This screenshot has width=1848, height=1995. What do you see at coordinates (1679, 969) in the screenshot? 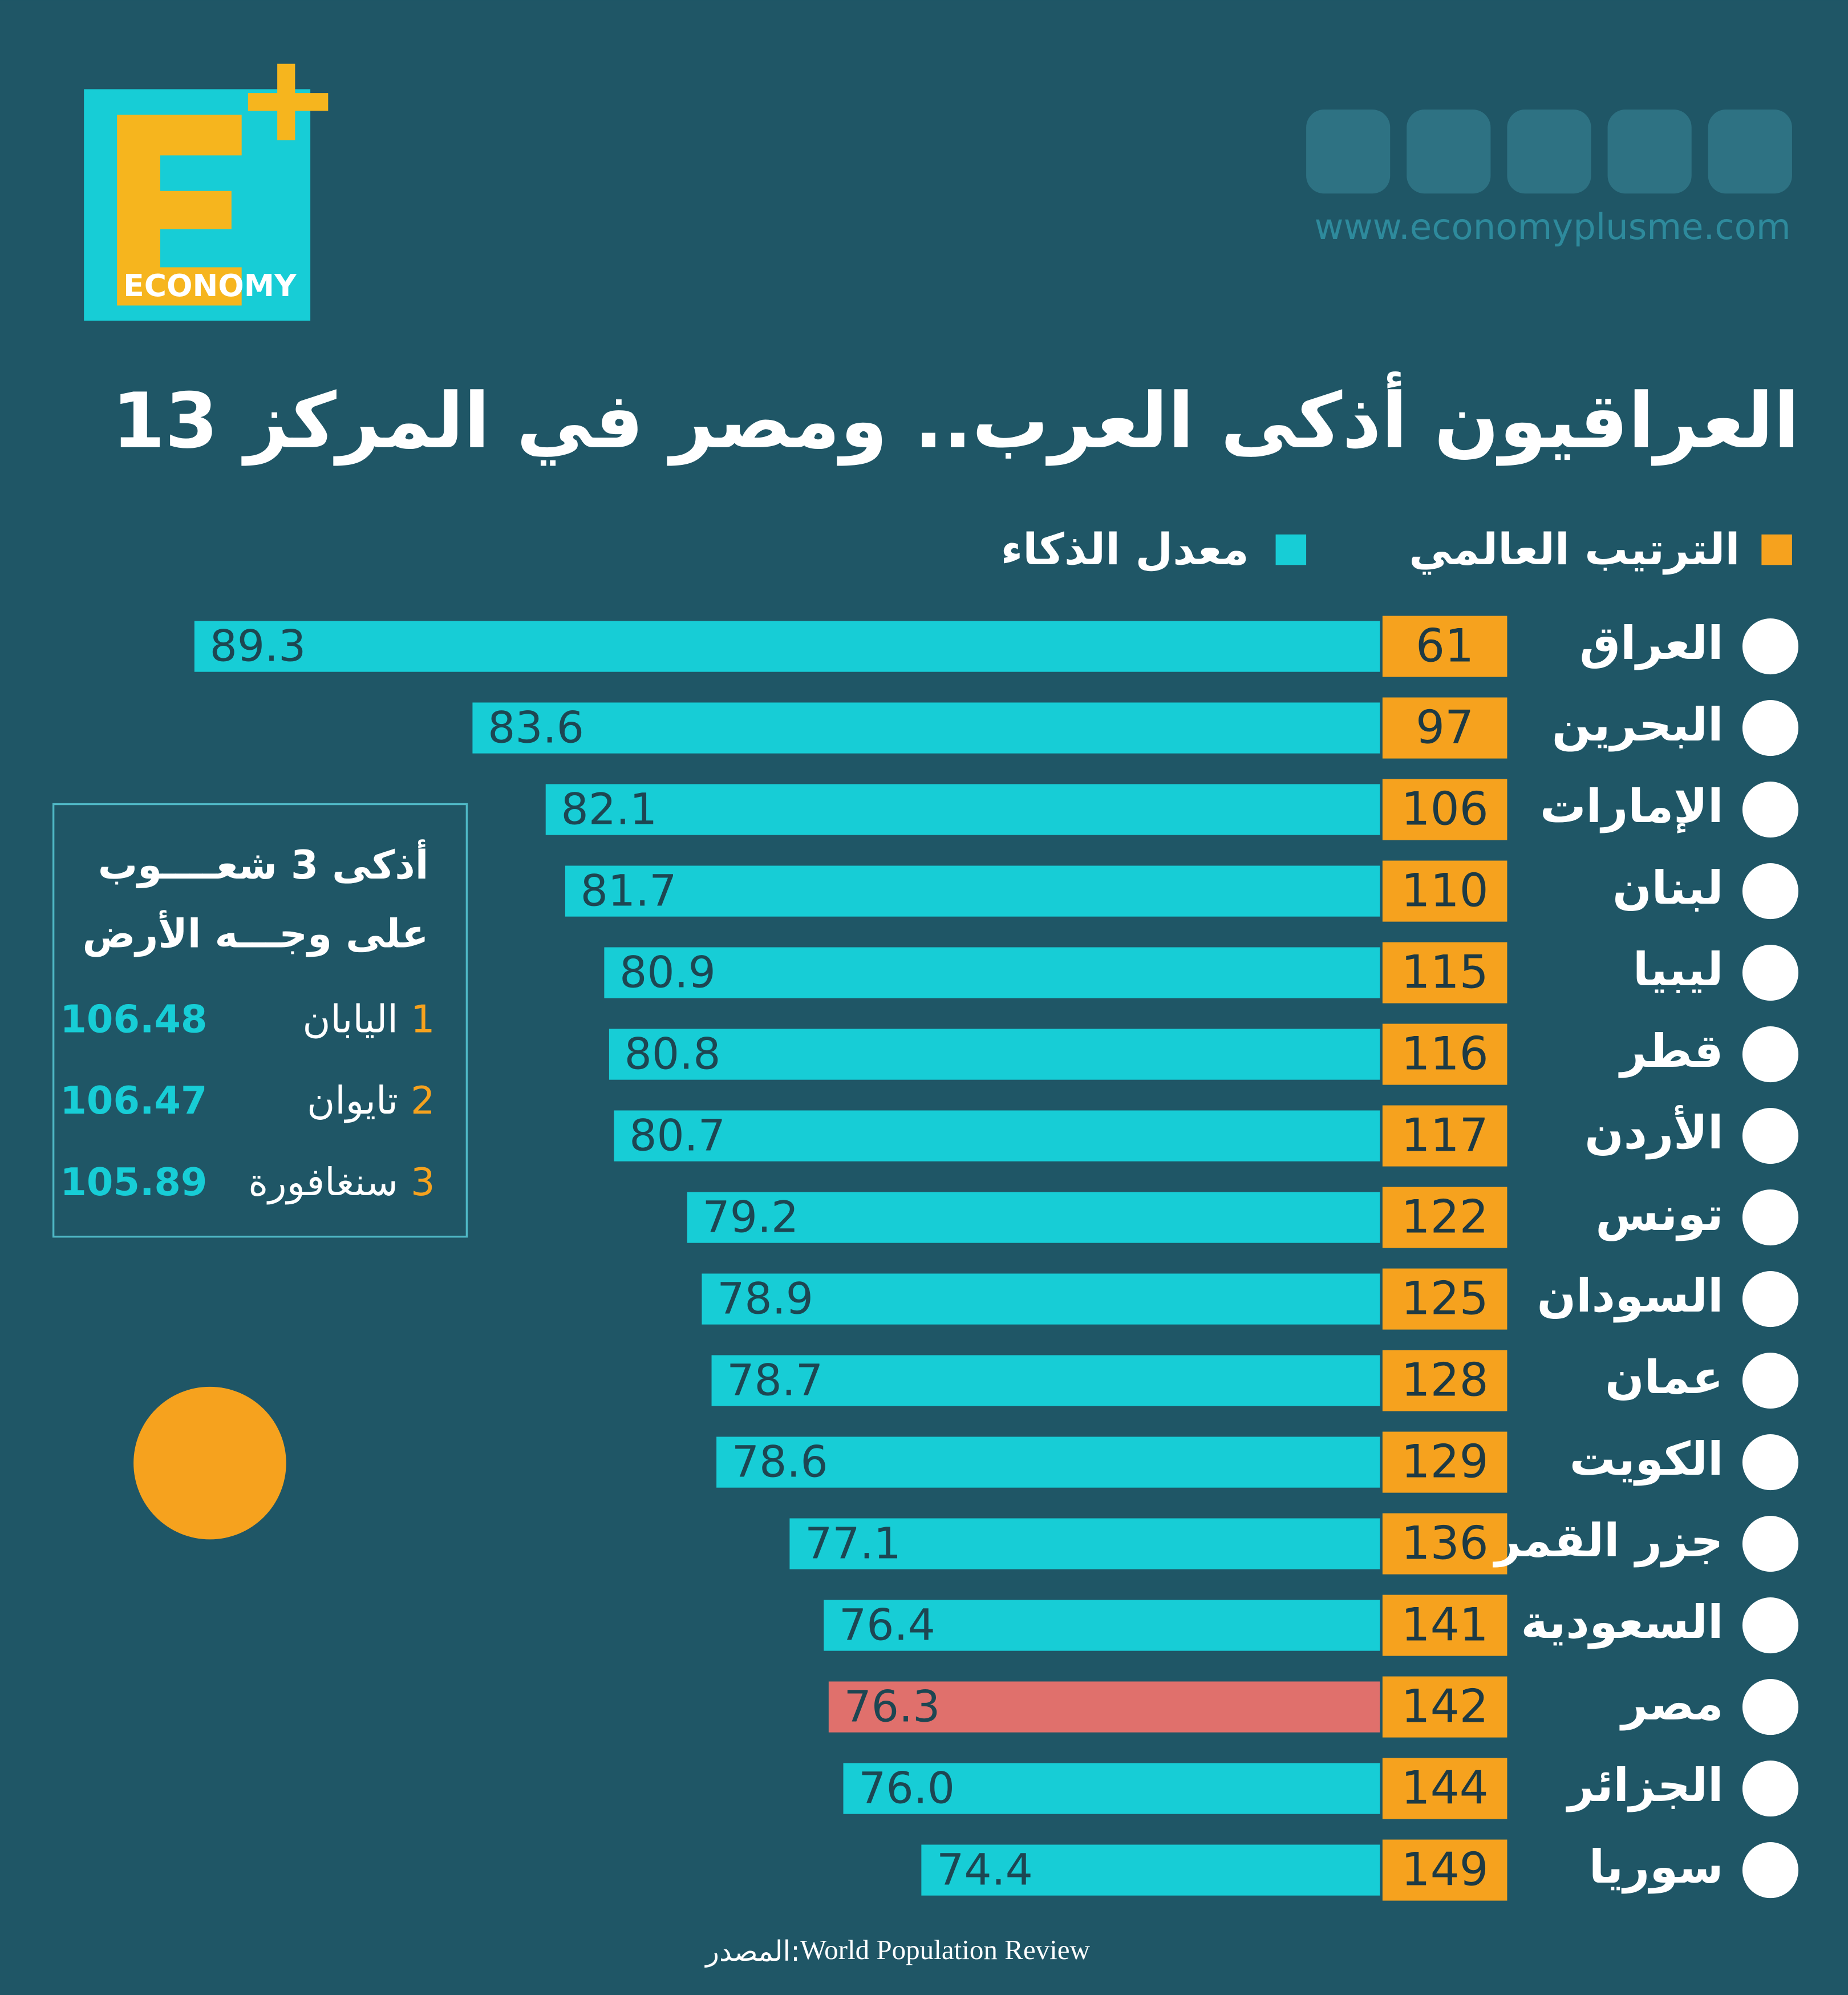
I see `category-label: ليبيا` at bounding box center [1679, 969].